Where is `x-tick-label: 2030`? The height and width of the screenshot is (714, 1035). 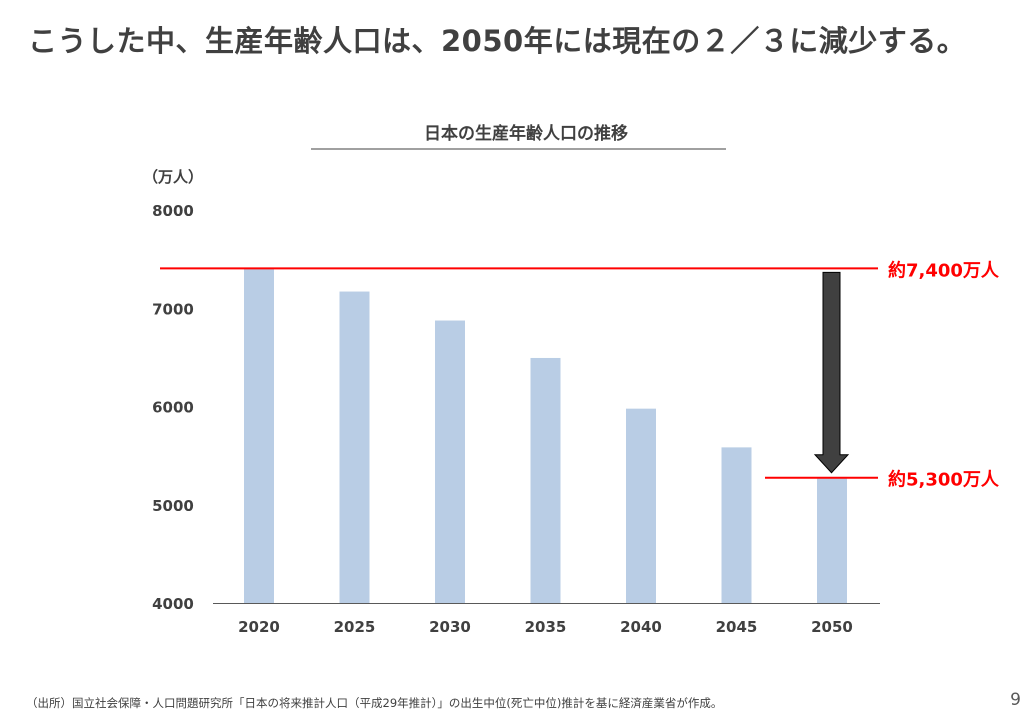
x-tick-label: 2030 is located at coordinates (450, 627).